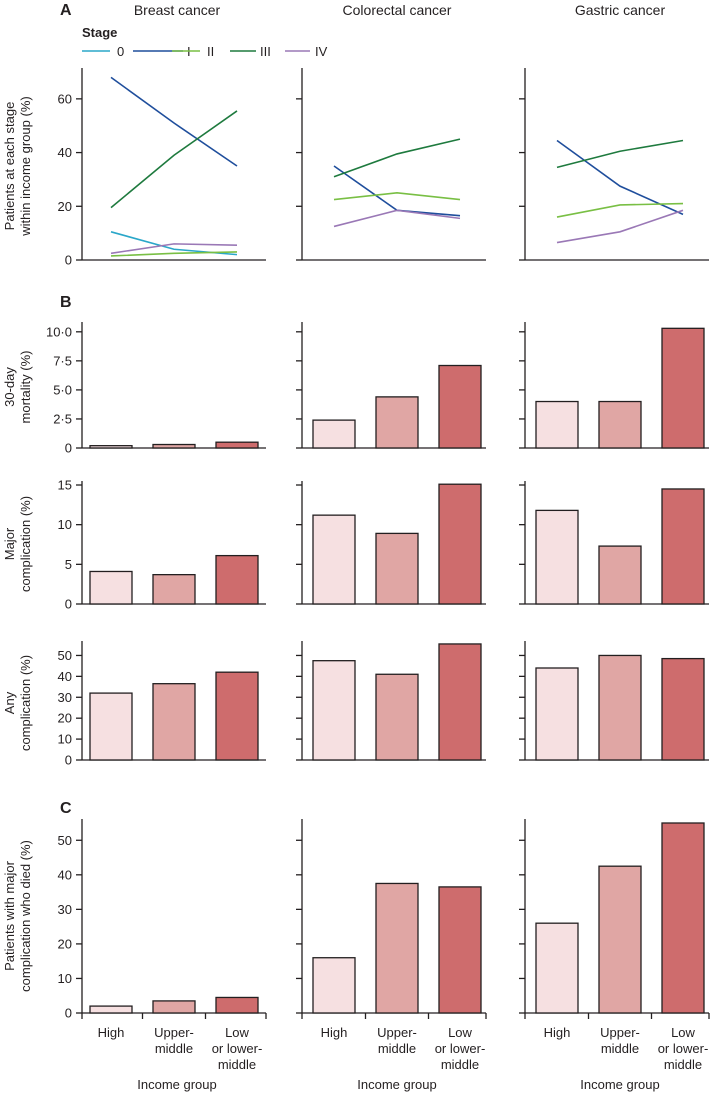 The image size is (714, 1100). I want to click on y-axis-title-row-0: Patients at each stage, so click(9, 166).